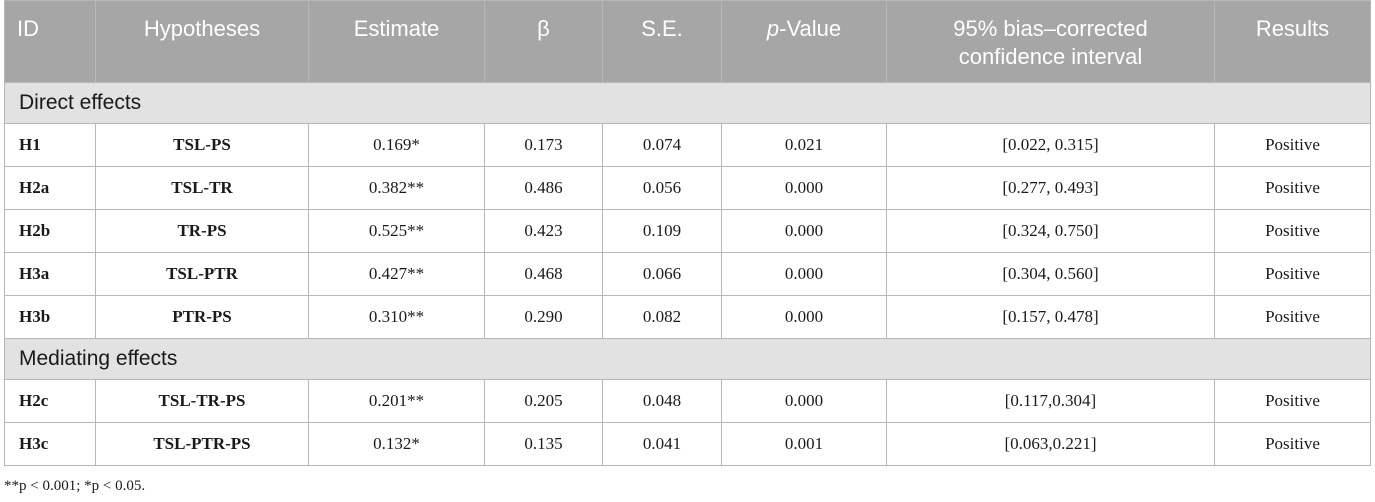 The image size is (1375, 502). What do you see at coordinates (50, 401) in the screenshot?
I see `cell-id: H2c` at bounding box center [50, 401].